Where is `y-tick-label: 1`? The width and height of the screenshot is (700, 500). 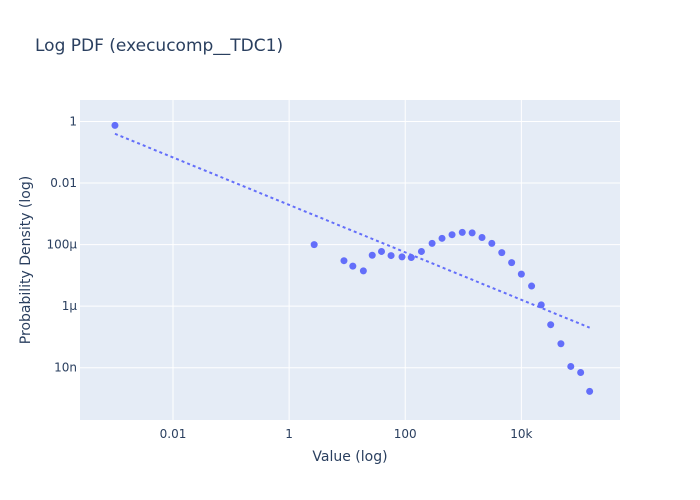 y-tick-label: 1 is located at coordinates (73, 122).